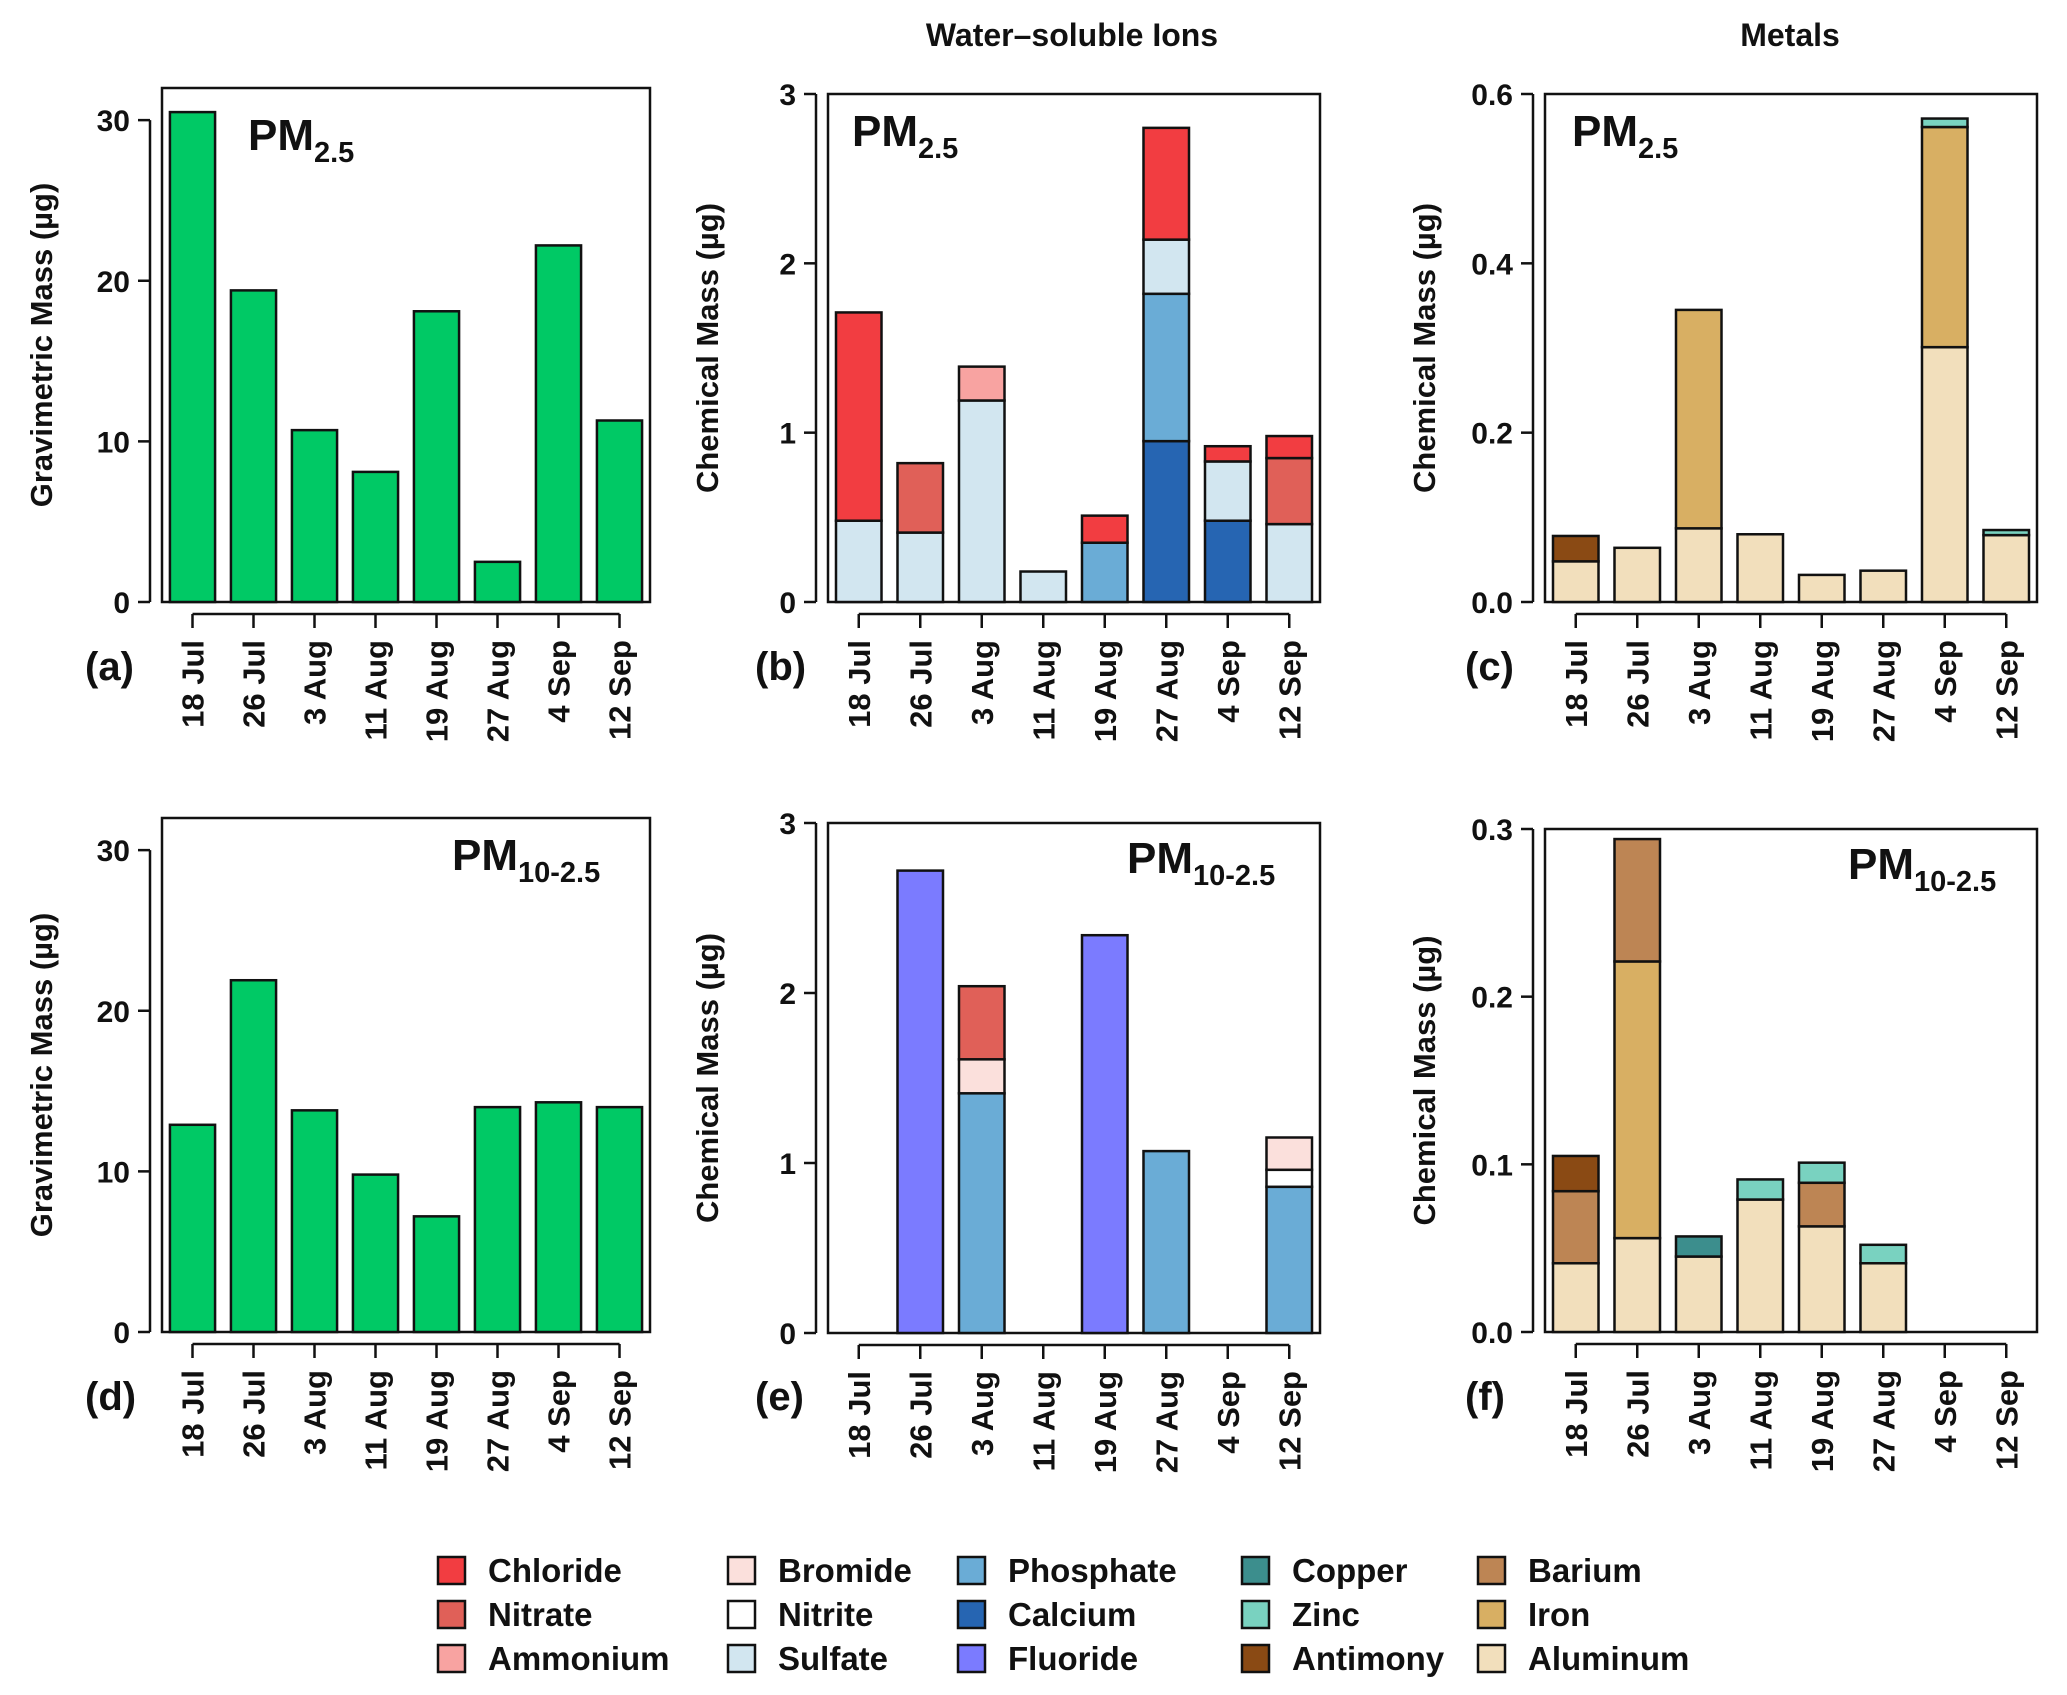 The width and height of the screenshot is (2067, 1695). What do you see at coordinates (807, 1658) in the screenshot?
I see `legend-item-sulfate: Sulfate` at bounding box center [807, 1658].